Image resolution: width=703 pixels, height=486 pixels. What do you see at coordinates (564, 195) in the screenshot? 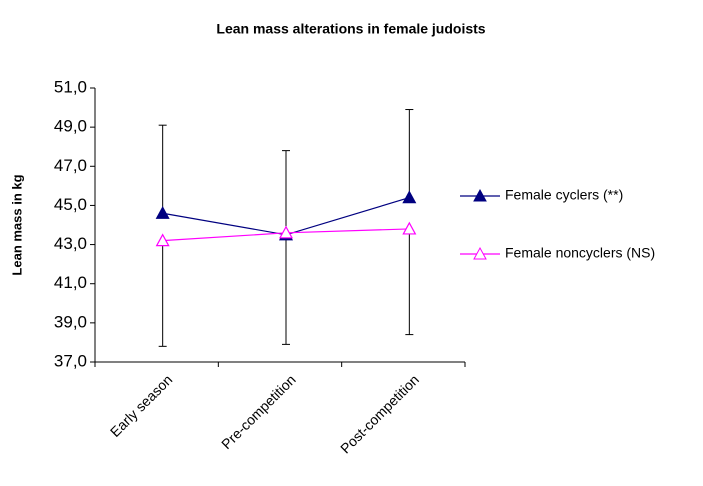
I see `legend-label: Female cyclers (**)` at bounding box center [564, 195].